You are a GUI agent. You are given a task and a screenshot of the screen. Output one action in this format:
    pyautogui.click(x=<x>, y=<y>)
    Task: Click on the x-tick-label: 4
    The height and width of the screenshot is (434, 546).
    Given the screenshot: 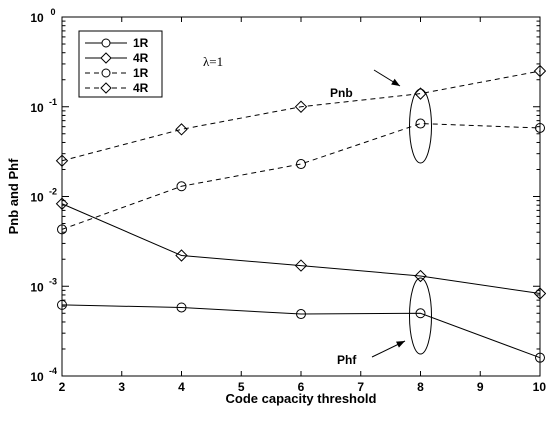 What is the action you would take?
    pyautogui.click(x=181, y=387)
    